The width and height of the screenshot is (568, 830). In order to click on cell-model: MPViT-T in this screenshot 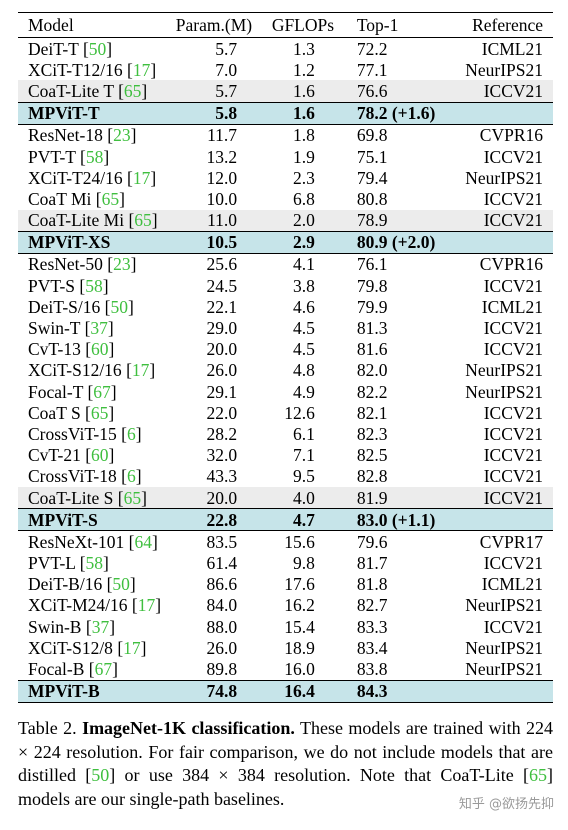, I will do `click(92, 113)`.